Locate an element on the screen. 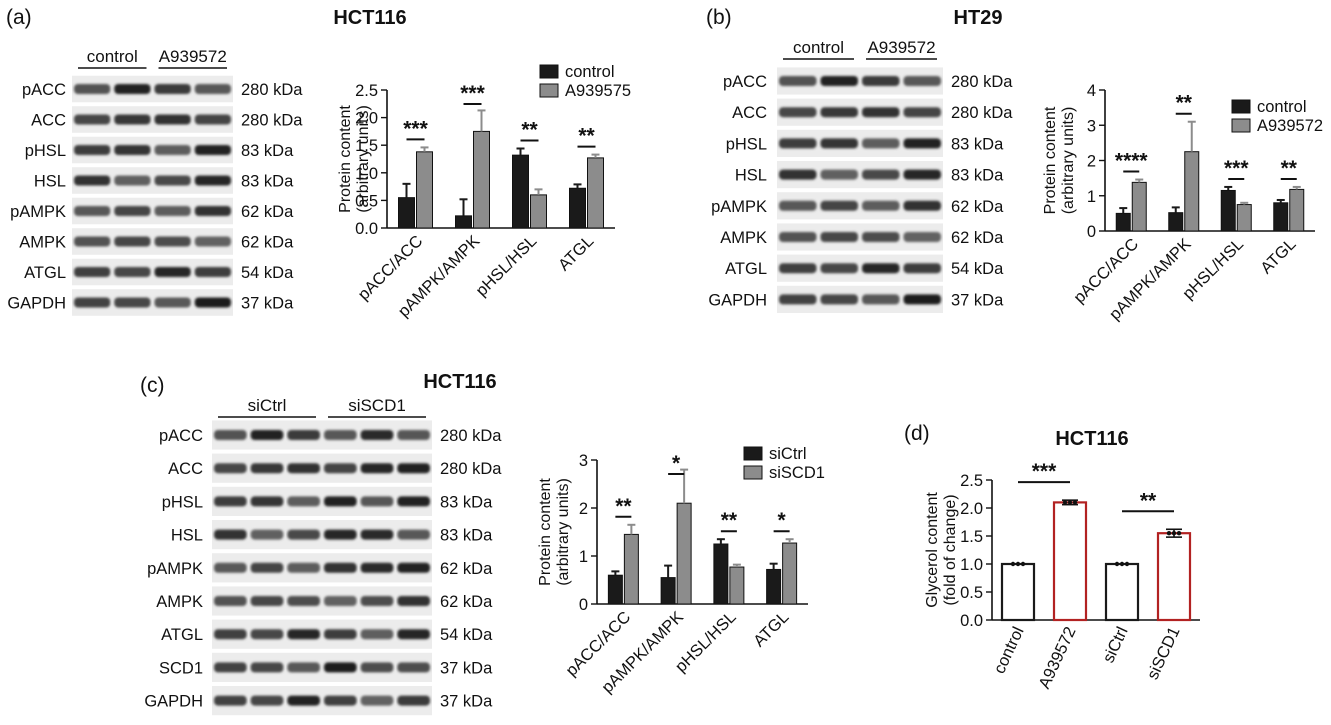 The width and height of the screenshot is (1331, 725). blot-row-label: SCD1 is located at coordinates (181, 668).